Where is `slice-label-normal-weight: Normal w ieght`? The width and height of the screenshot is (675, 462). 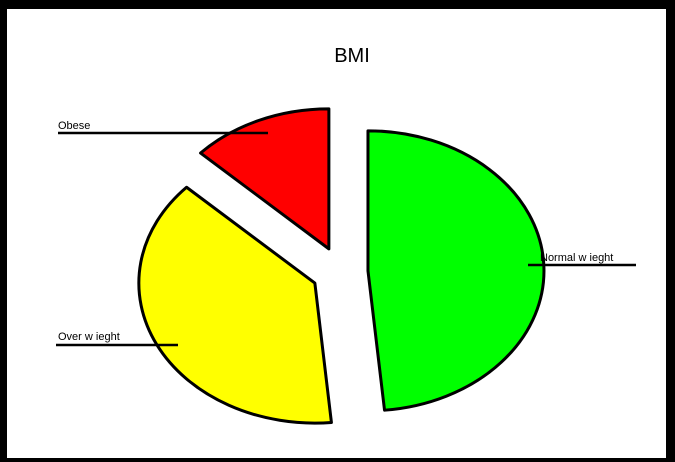 slice-label-normal-weight: Normal w ieght is located at coordinates (576, 258).